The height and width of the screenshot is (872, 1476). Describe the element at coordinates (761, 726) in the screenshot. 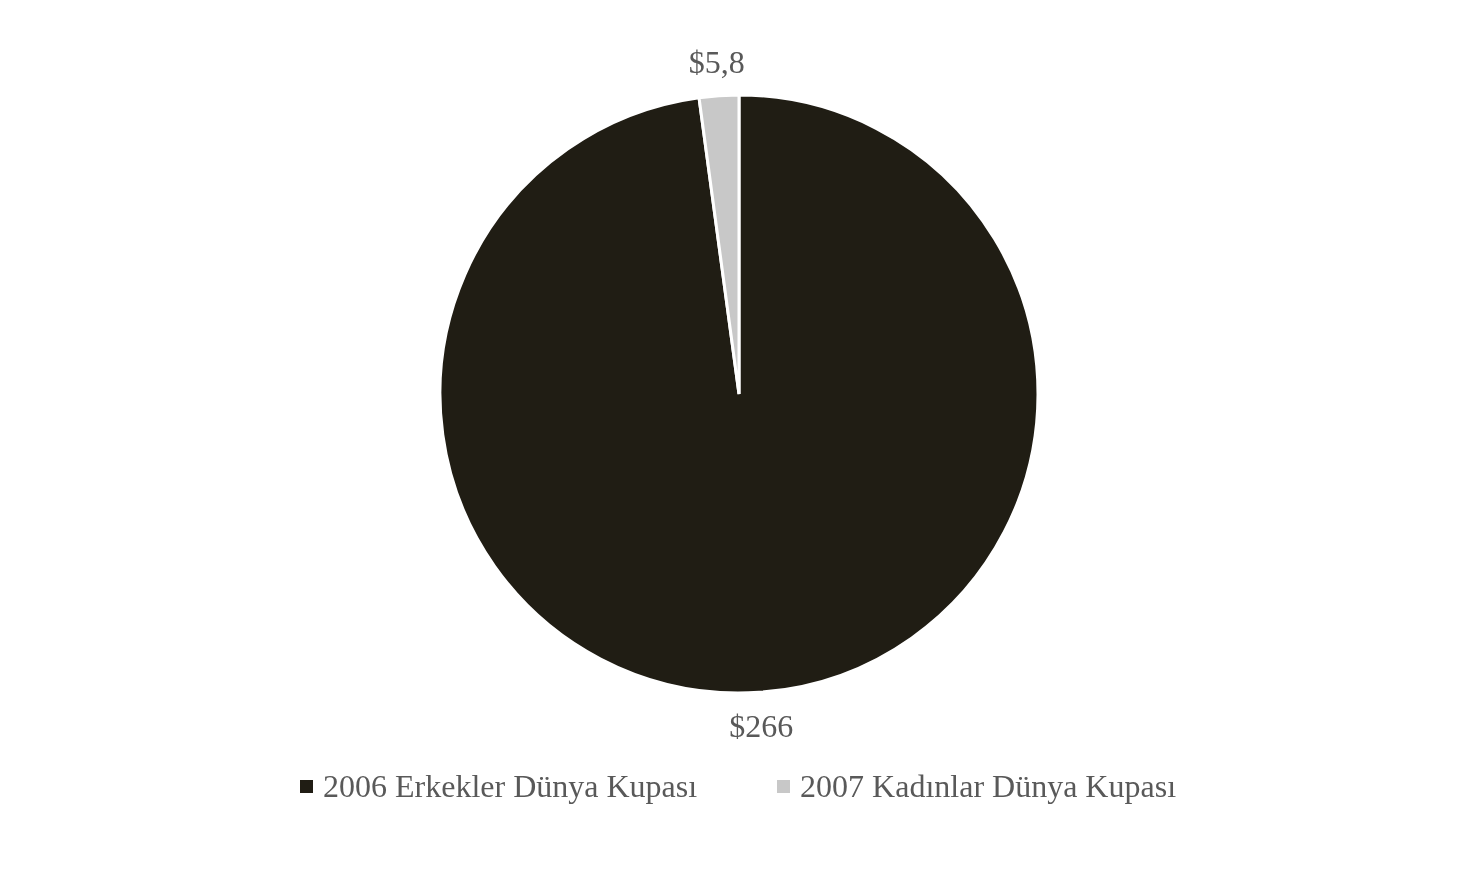

I see `data-label: $266` at that location.